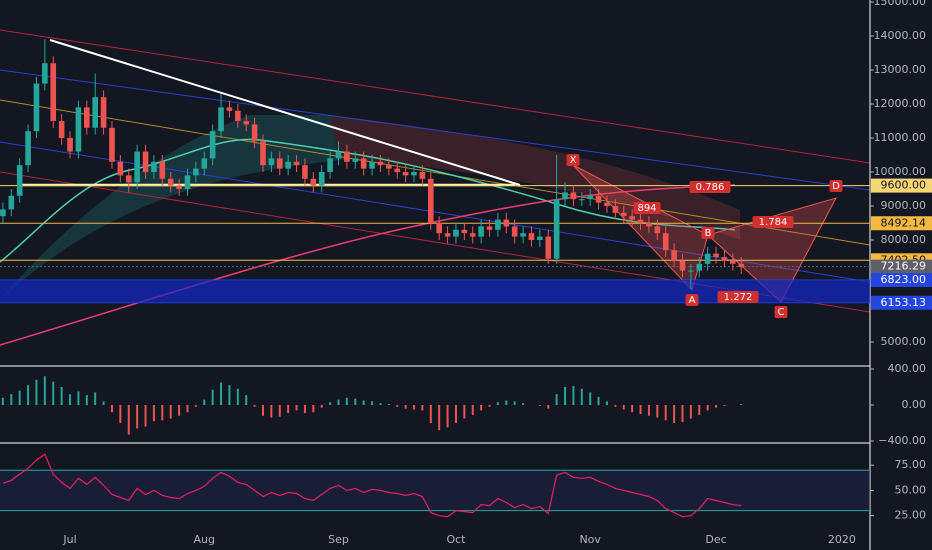 The image size is (932, 550). I want to click on x-tick-label: Oct, so click(456, 539).